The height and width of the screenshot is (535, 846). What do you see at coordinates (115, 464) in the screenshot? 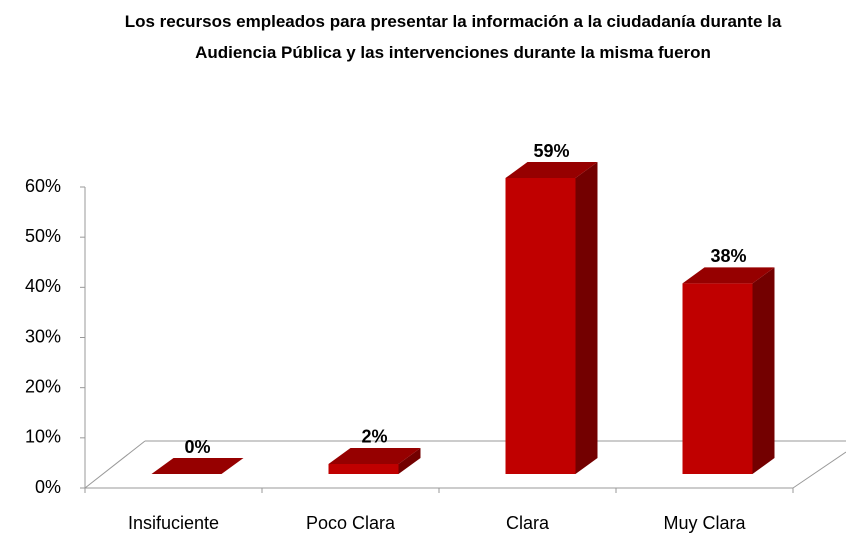
I see `floor-left` at bounding box center [115, 464].